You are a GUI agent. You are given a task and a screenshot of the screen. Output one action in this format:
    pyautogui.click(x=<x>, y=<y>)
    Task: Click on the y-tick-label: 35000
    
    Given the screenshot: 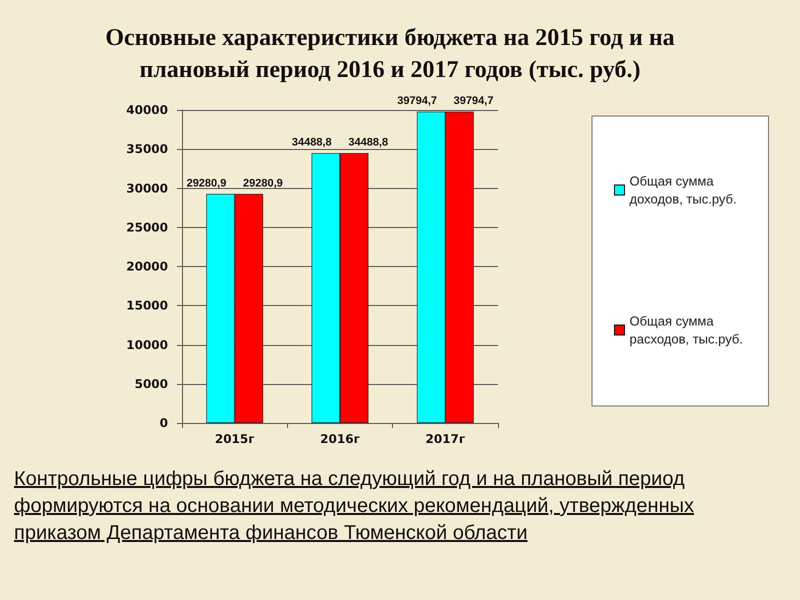 What is the action you would take?
    pyautogui.click(x=147, y=149)
    